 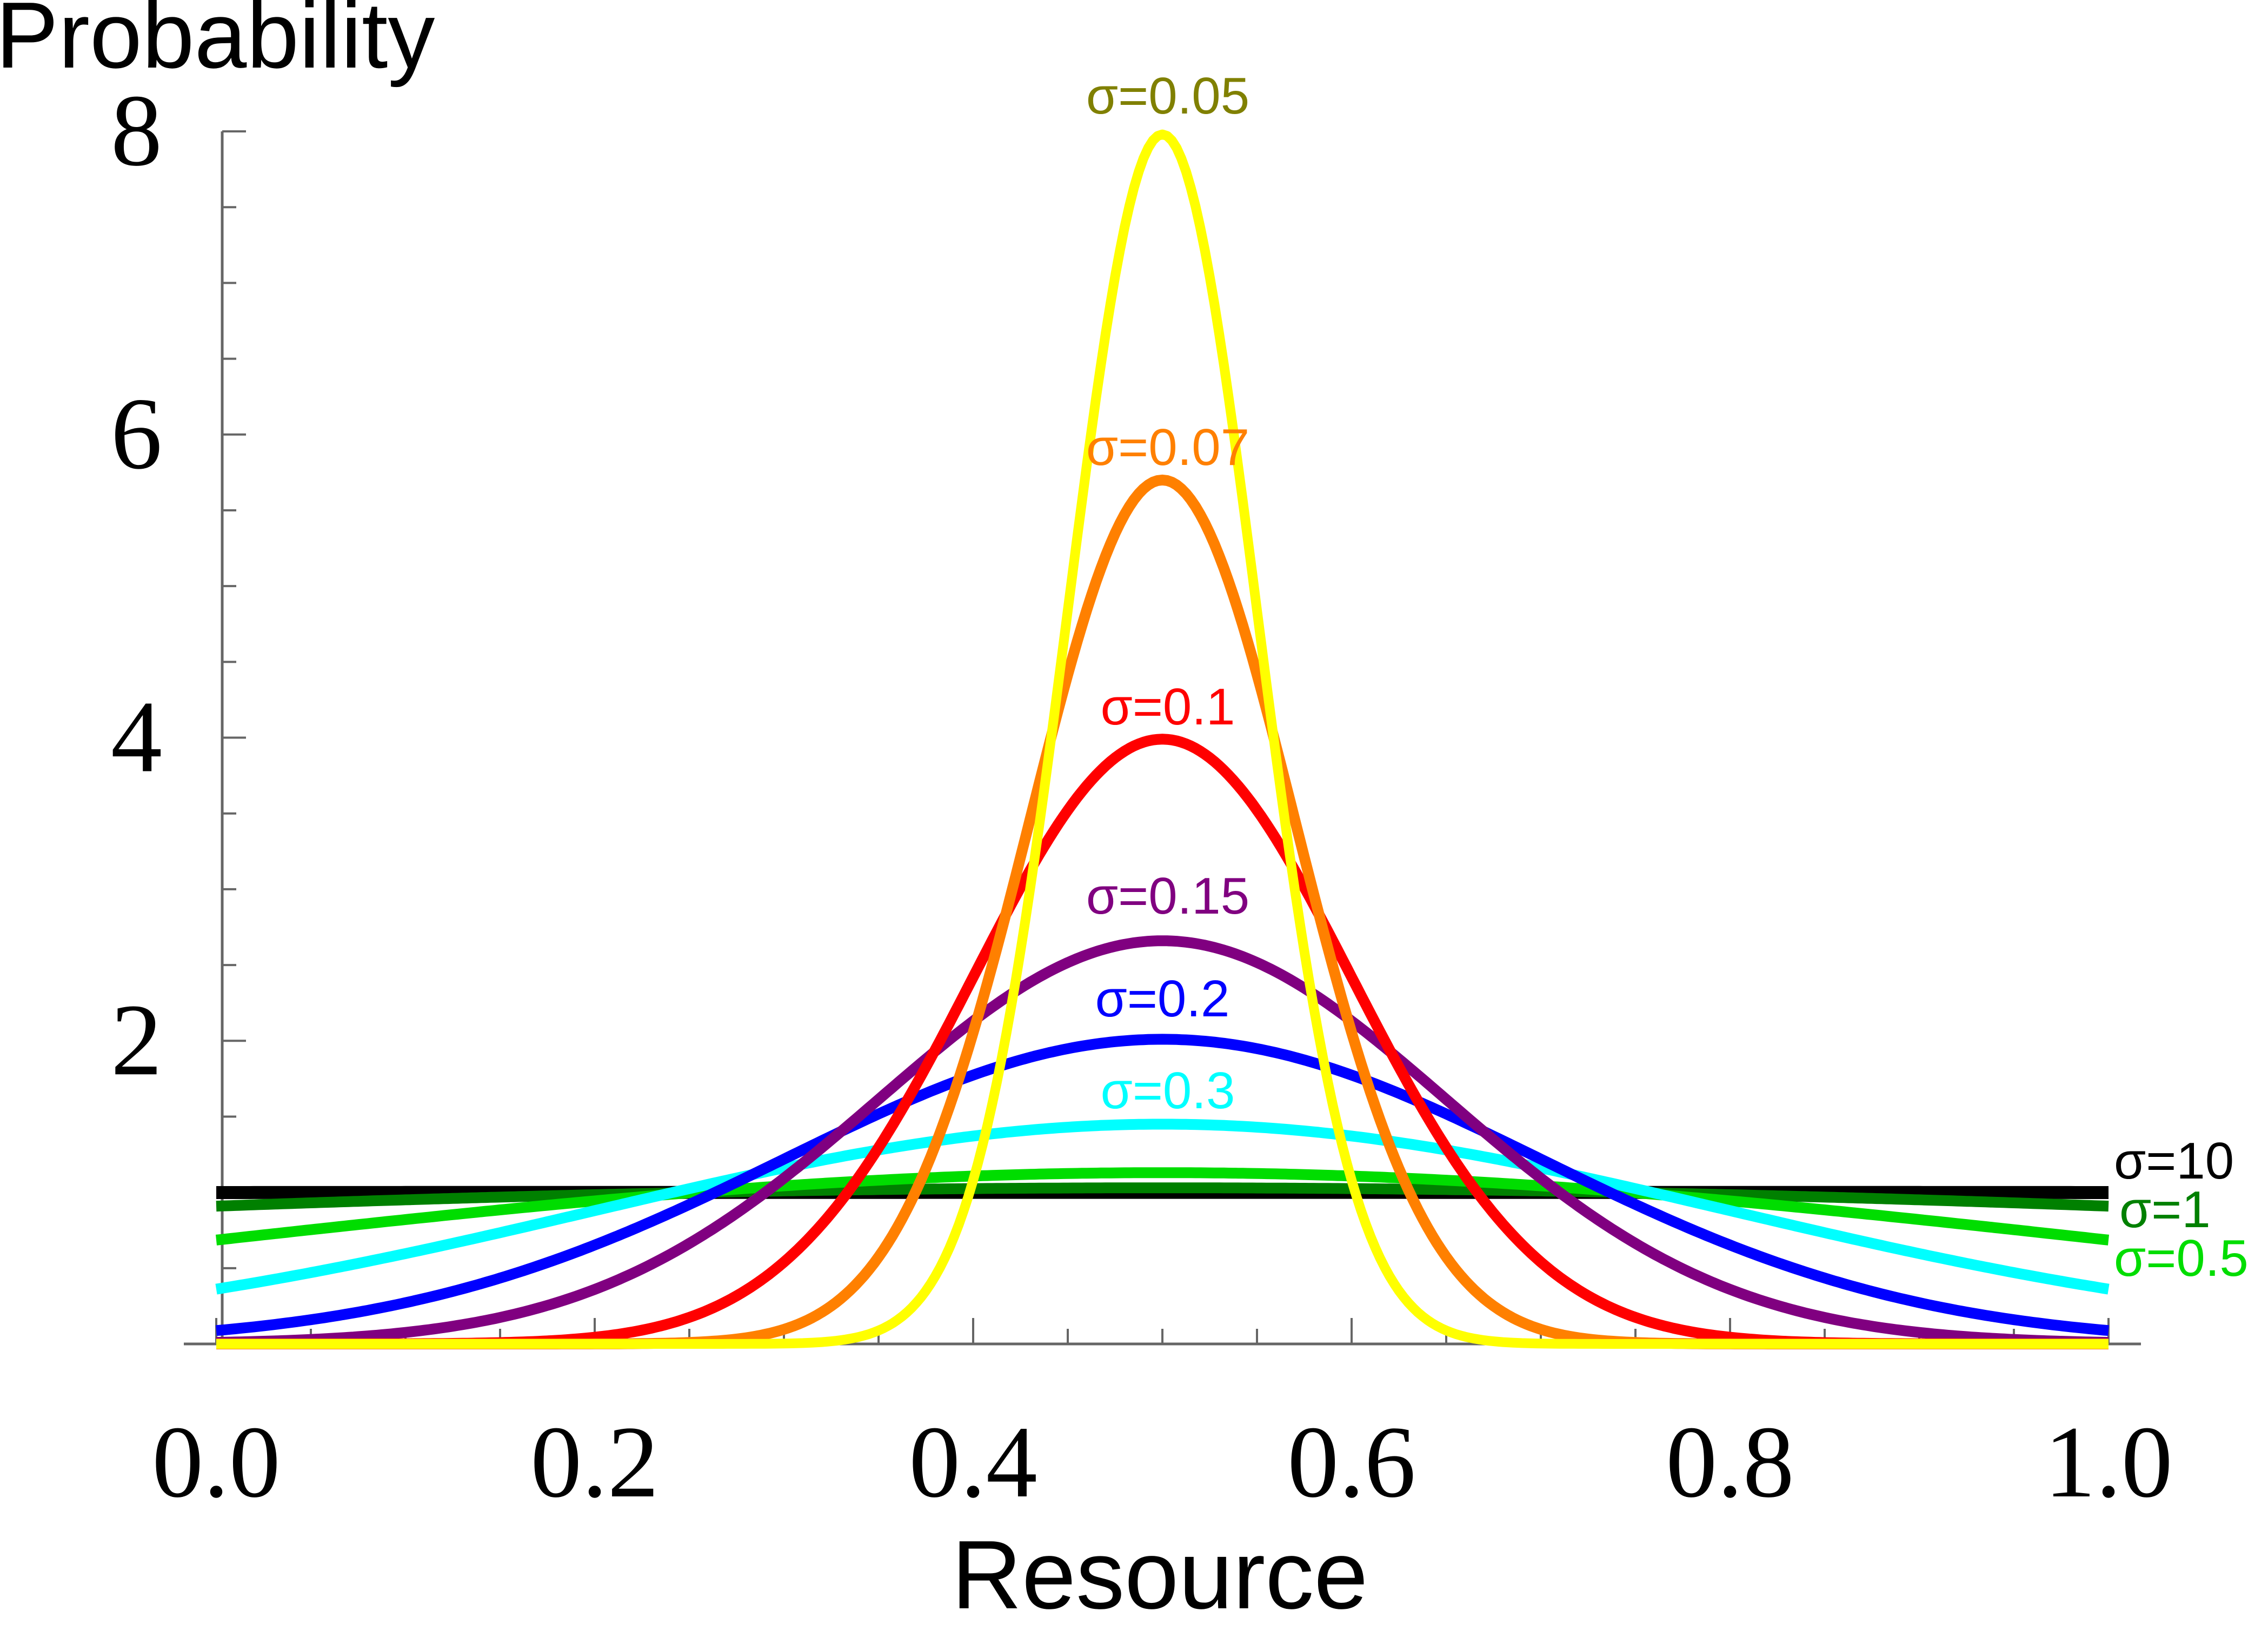 I want to click on series-label-sigma-0-1: σ=0.1, so click(x=1168, y=707).